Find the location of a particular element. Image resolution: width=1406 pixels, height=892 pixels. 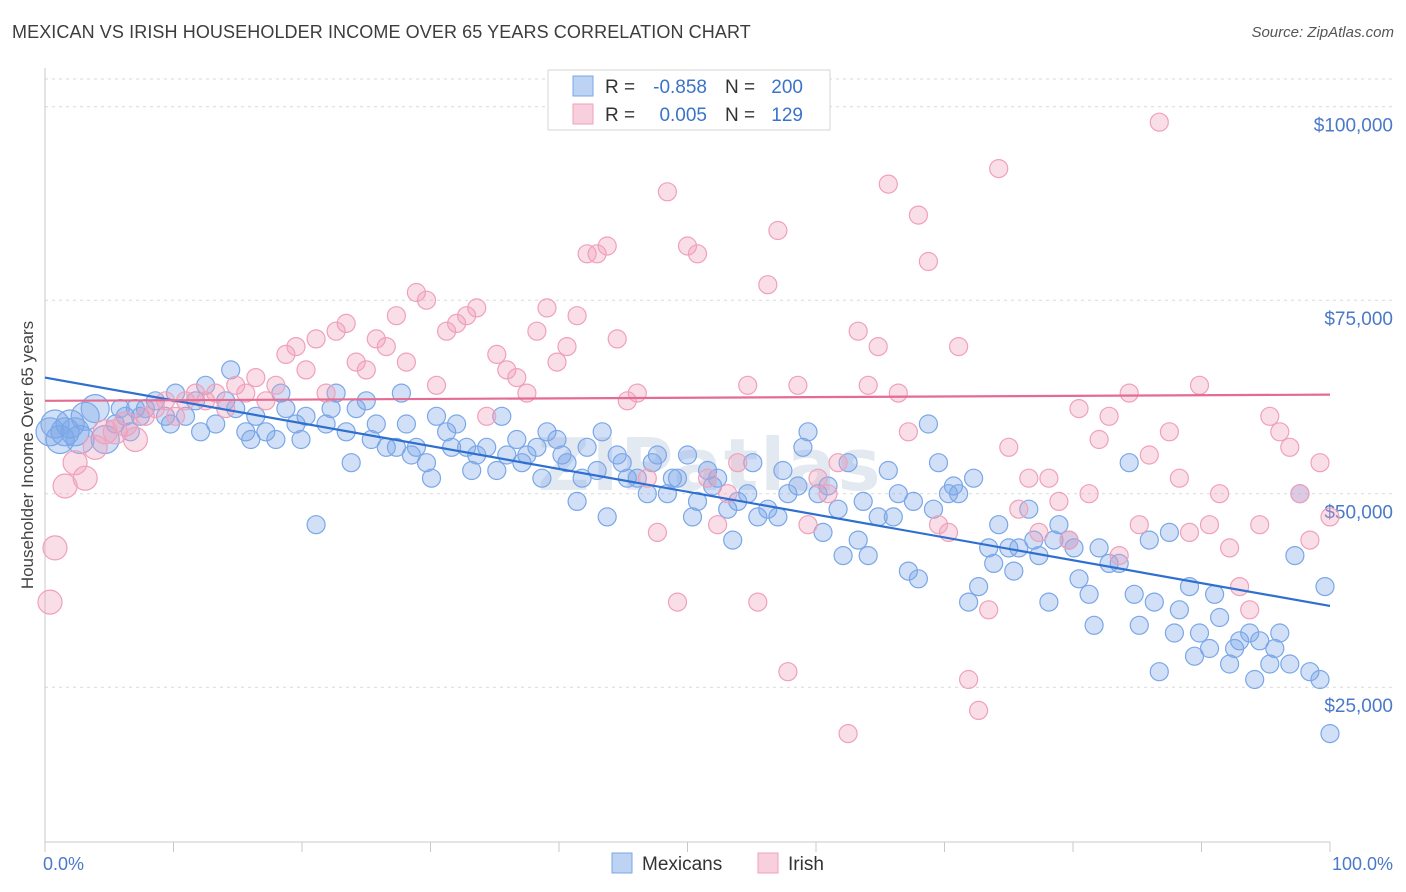

y-tick-label: $75,000 is located at coordinates (1358, 319).